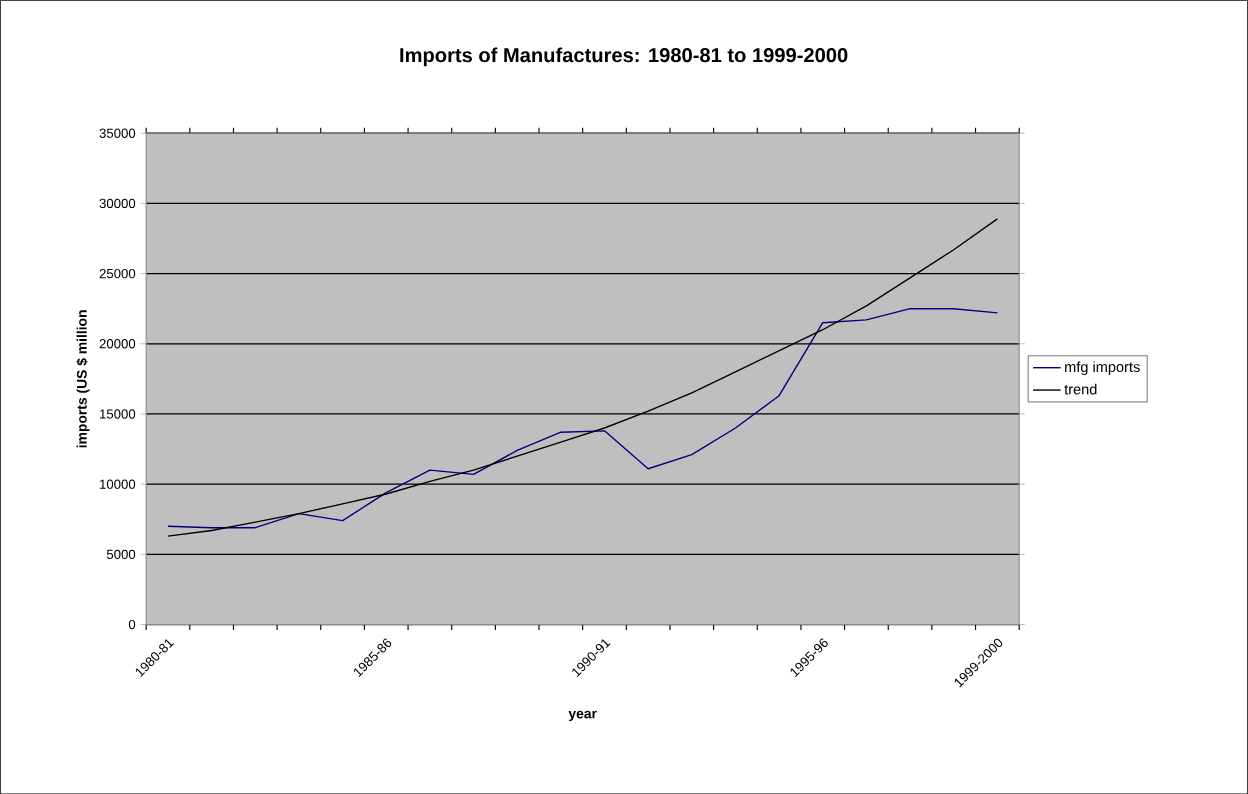  Describe the element at coordinates (117, 273) in the screenshot. I see `y-tick-label: 25000` at that location.